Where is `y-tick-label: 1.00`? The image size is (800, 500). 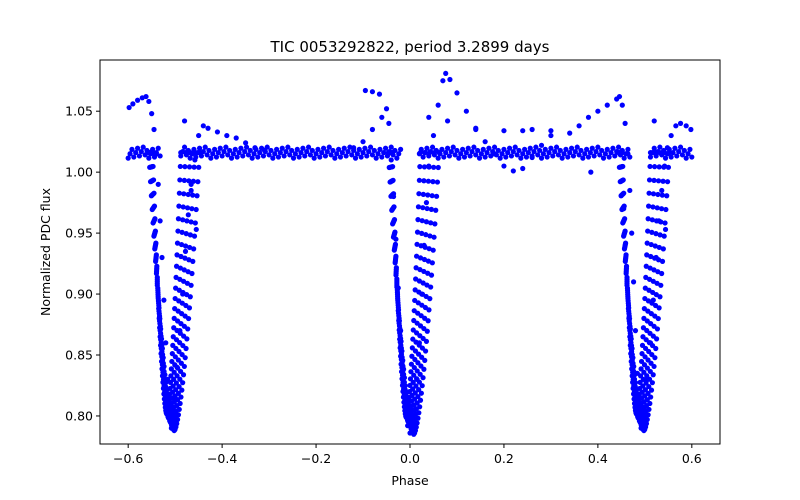 y-tick-label: 1.00 is located at coordinates (79, 172).